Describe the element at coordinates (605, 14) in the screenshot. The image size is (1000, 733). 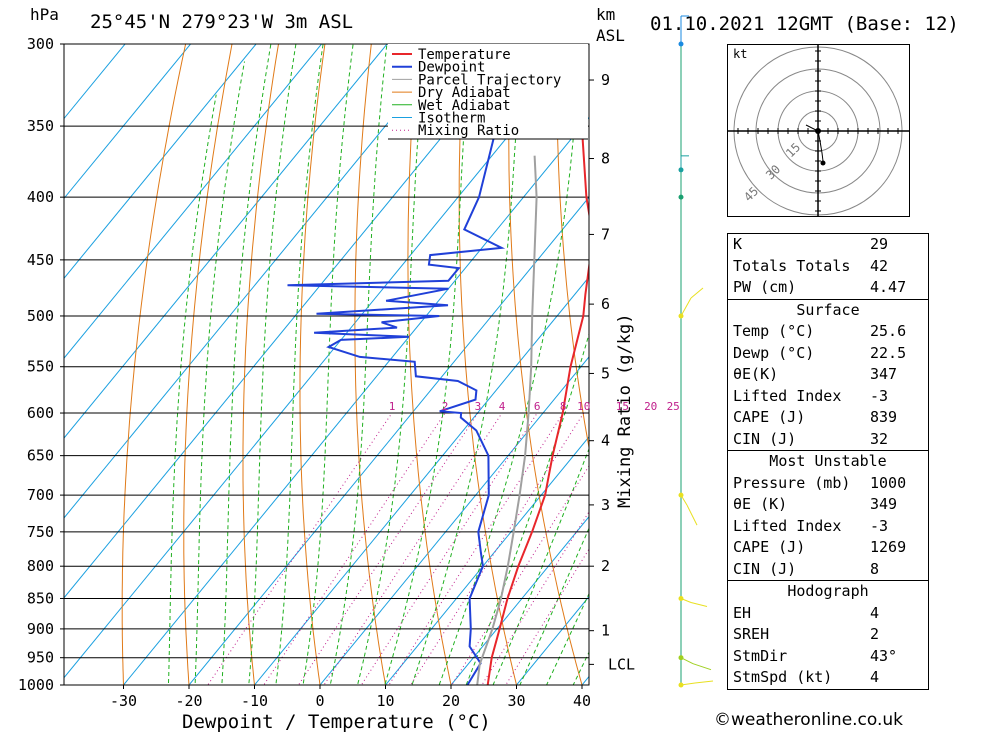
I see `km-unit: km` at that location.